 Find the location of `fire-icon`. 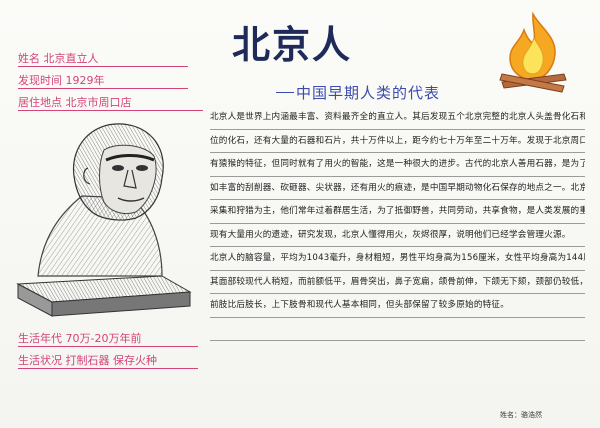

fire-icon is located at coordinates (533, 52).